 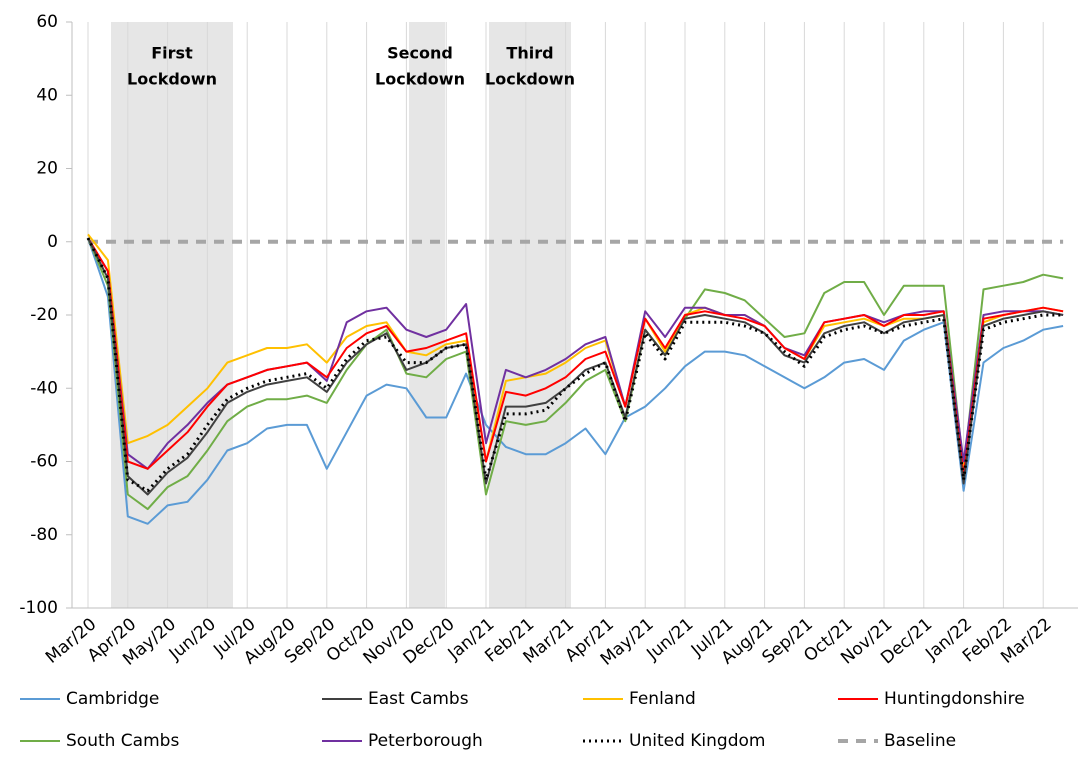 What do you see at coordinates (920, 741) in the screenshot?
I see `legend-label: Baseline` at bounding box center [920, 741].